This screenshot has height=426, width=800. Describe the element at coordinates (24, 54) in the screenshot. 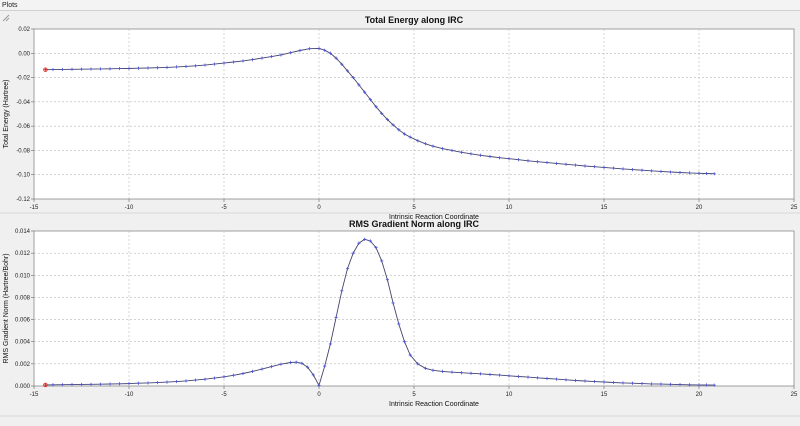

I see `y-tick-label: 0.00` at that location.